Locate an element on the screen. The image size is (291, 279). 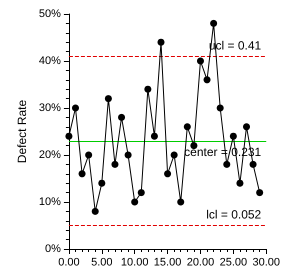
y-axis-title: Defect Rate is located at coordinates (22, 132).